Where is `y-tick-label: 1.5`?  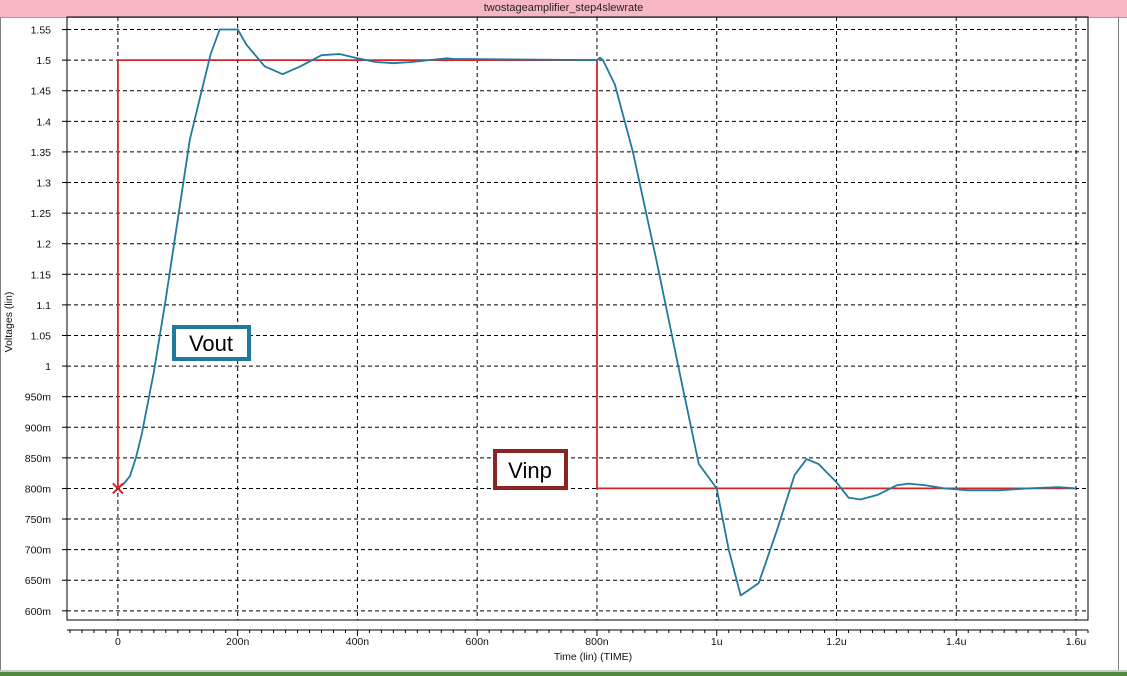 y-tick-label: 1.5 is located at coordinates (43, 61).